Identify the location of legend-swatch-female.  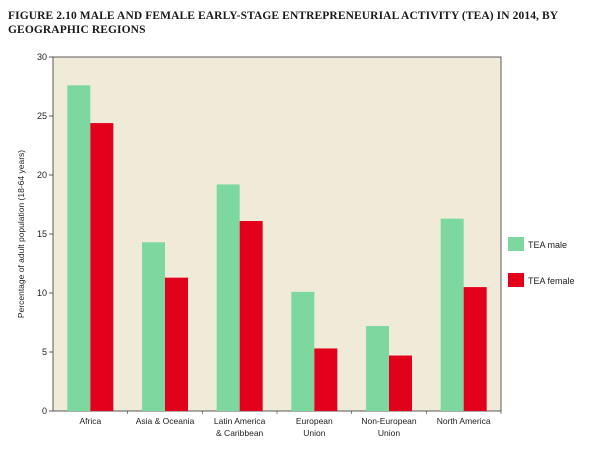
(516, 280).